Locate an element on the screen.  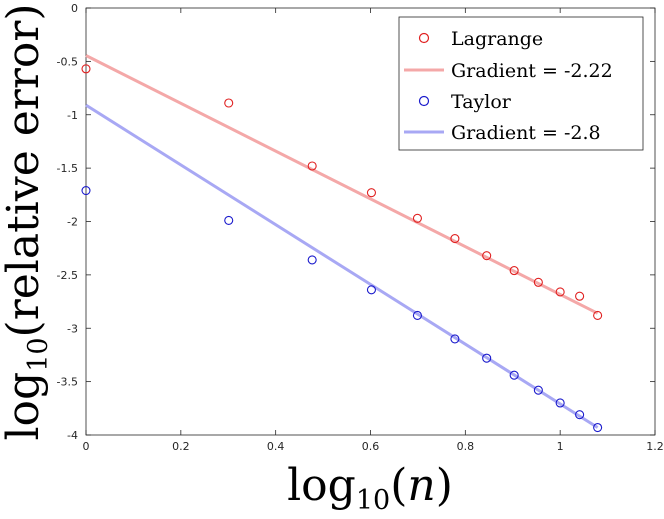
y-tick-label: -1.5 is located at coordinates (67, 168).